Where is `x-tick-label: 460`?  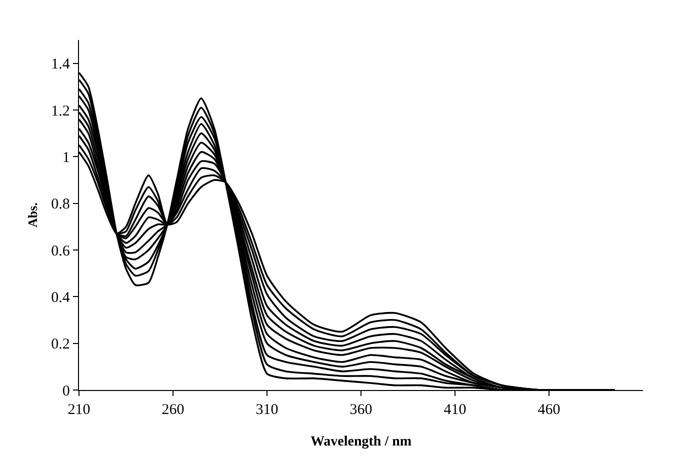
x-tick-label: 460 is located at coordinates (549, 410).